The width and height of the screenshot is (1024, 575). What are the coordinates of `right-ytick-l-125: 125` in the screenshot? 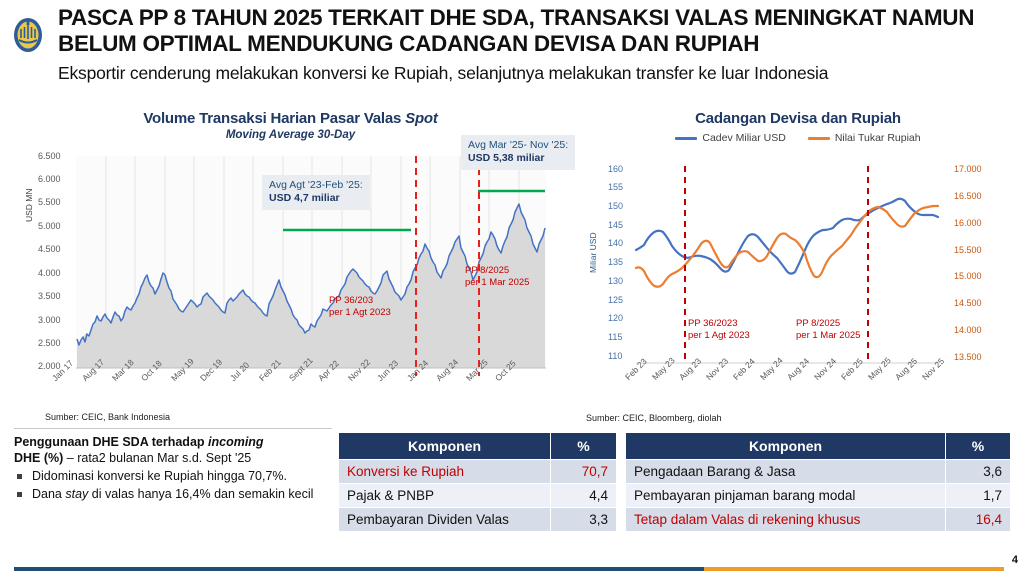 It's located at (616, 300).